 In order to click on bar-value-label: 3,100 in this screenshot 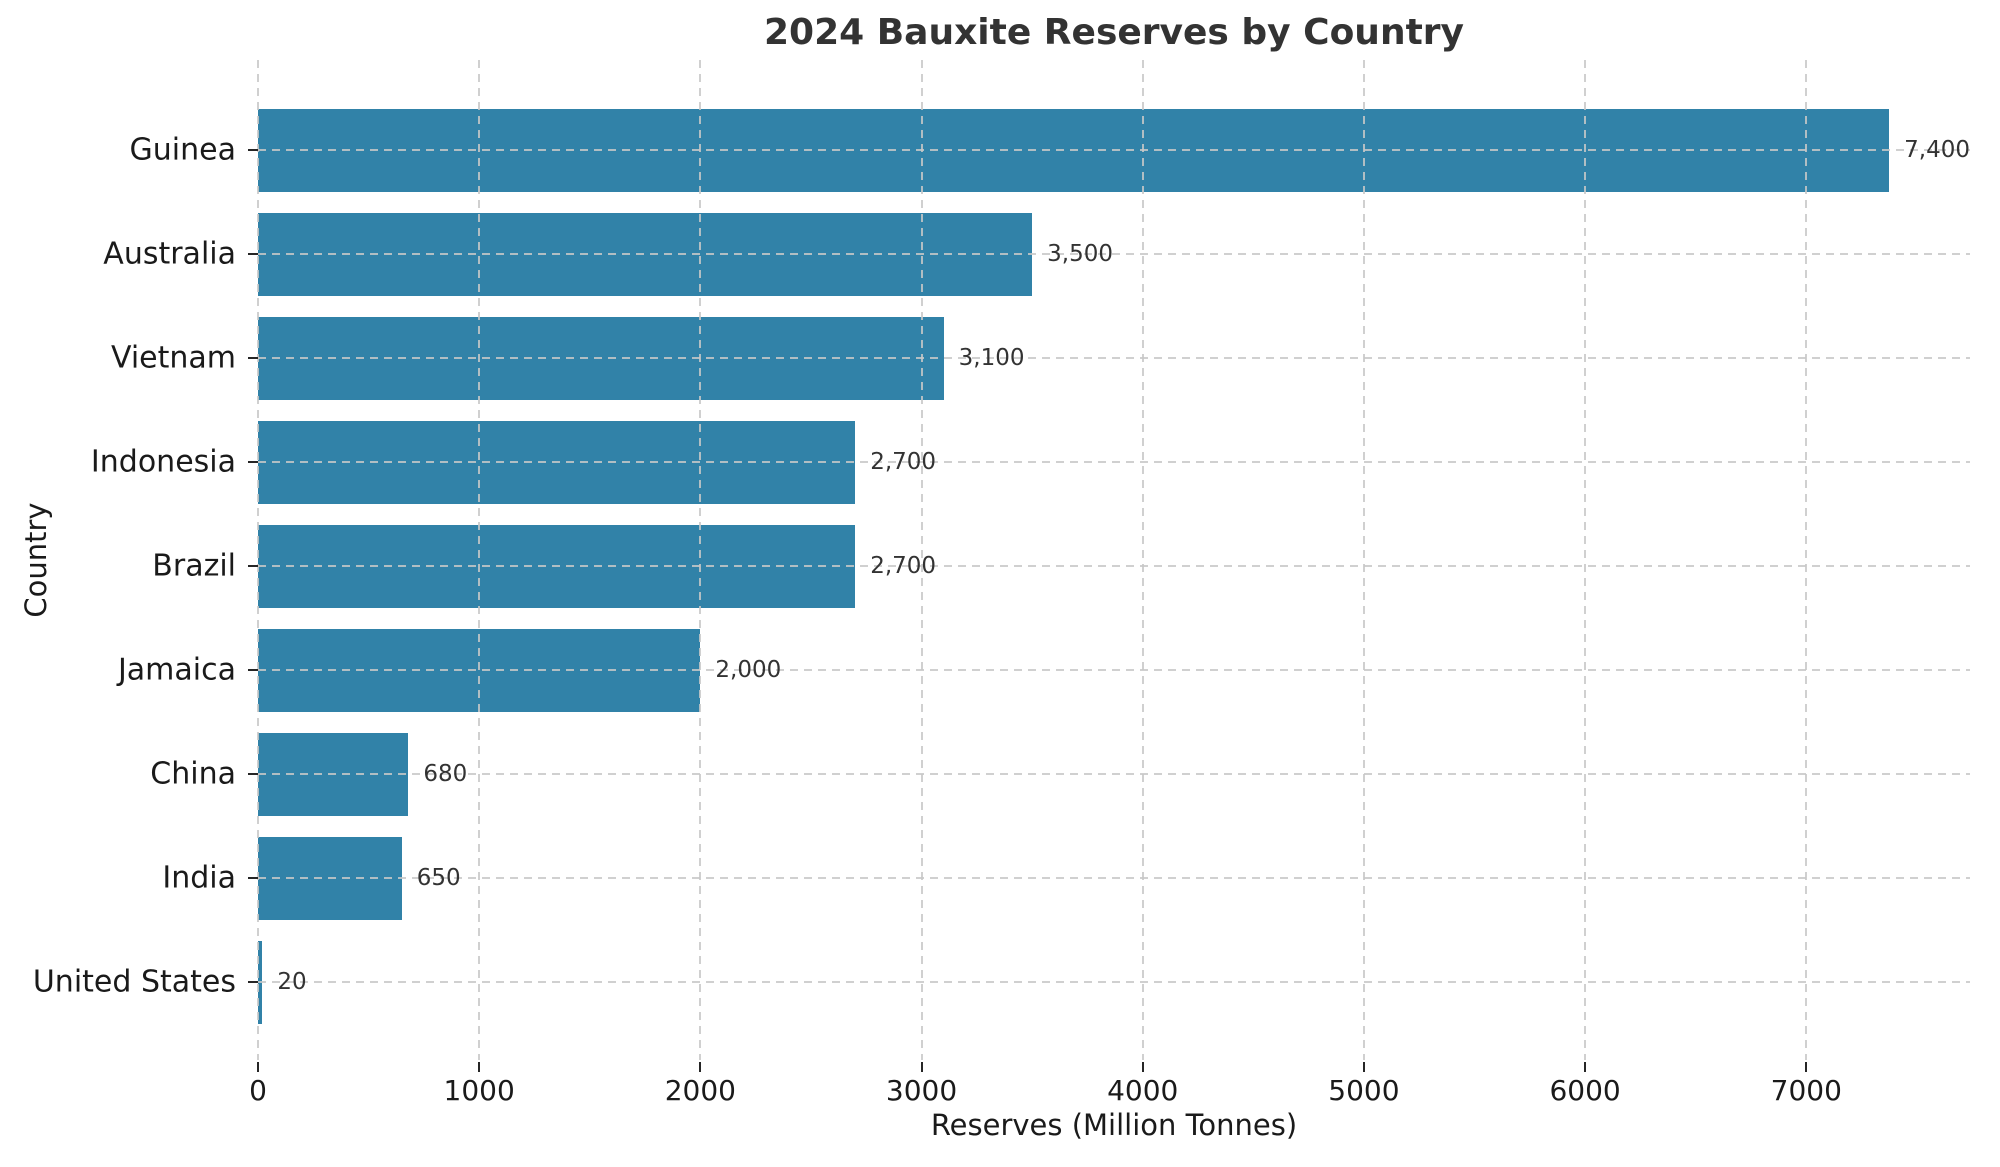, I will do `click(991, 358)`.